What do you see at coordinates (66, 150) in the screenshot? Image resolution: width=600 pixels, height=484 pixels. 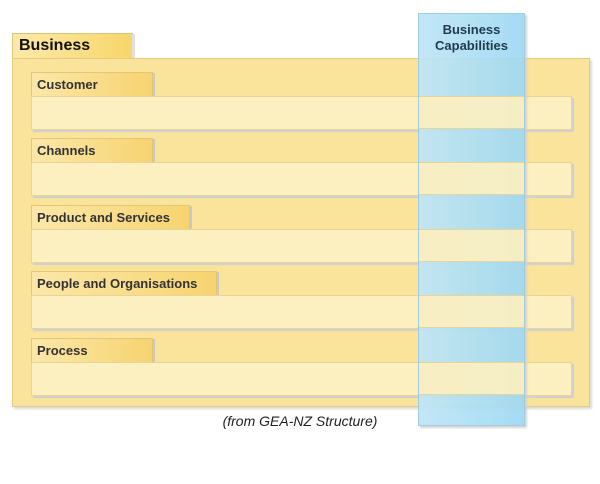 I see `section-label-text: Channels` at bounding box center [66, 150].